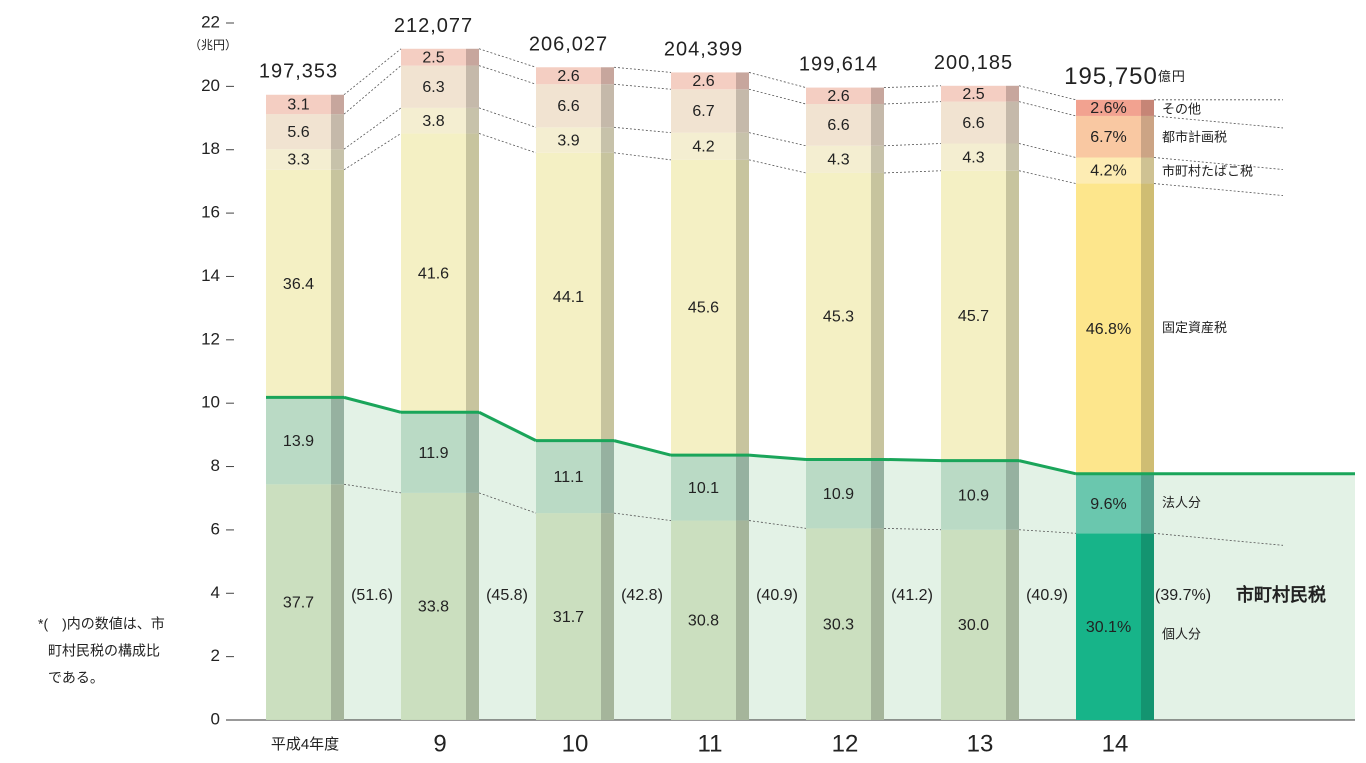  I want to click on total-label: 206,027, so click(568, 45).